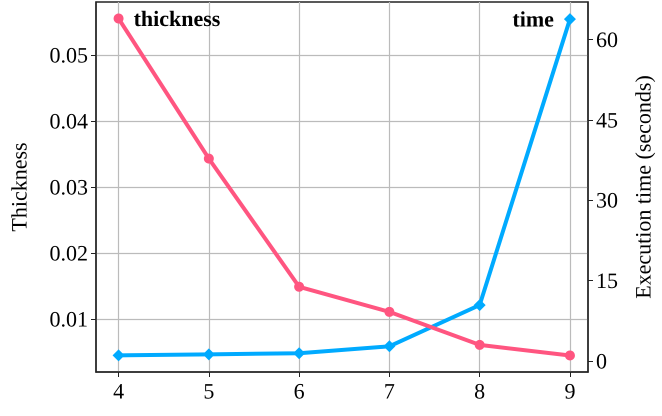 The image size is (662, 416). Describe the element at coordinates (607, 280) in the screenshot. I see `y2-tick-label: 15` at that location.